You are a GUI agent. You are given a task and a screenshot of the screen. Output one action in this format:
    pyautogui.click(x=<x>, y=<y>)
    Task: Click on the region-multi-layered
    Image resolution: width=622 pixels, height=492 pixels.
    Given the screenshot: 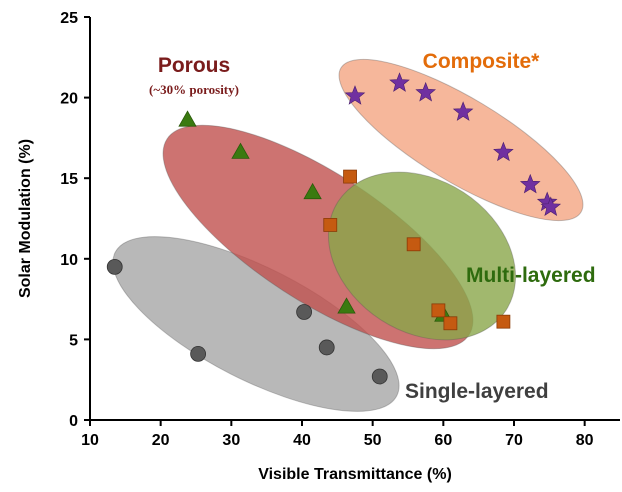 What is the action you would take?
    pyautogui.click(x=422, y=256)
    